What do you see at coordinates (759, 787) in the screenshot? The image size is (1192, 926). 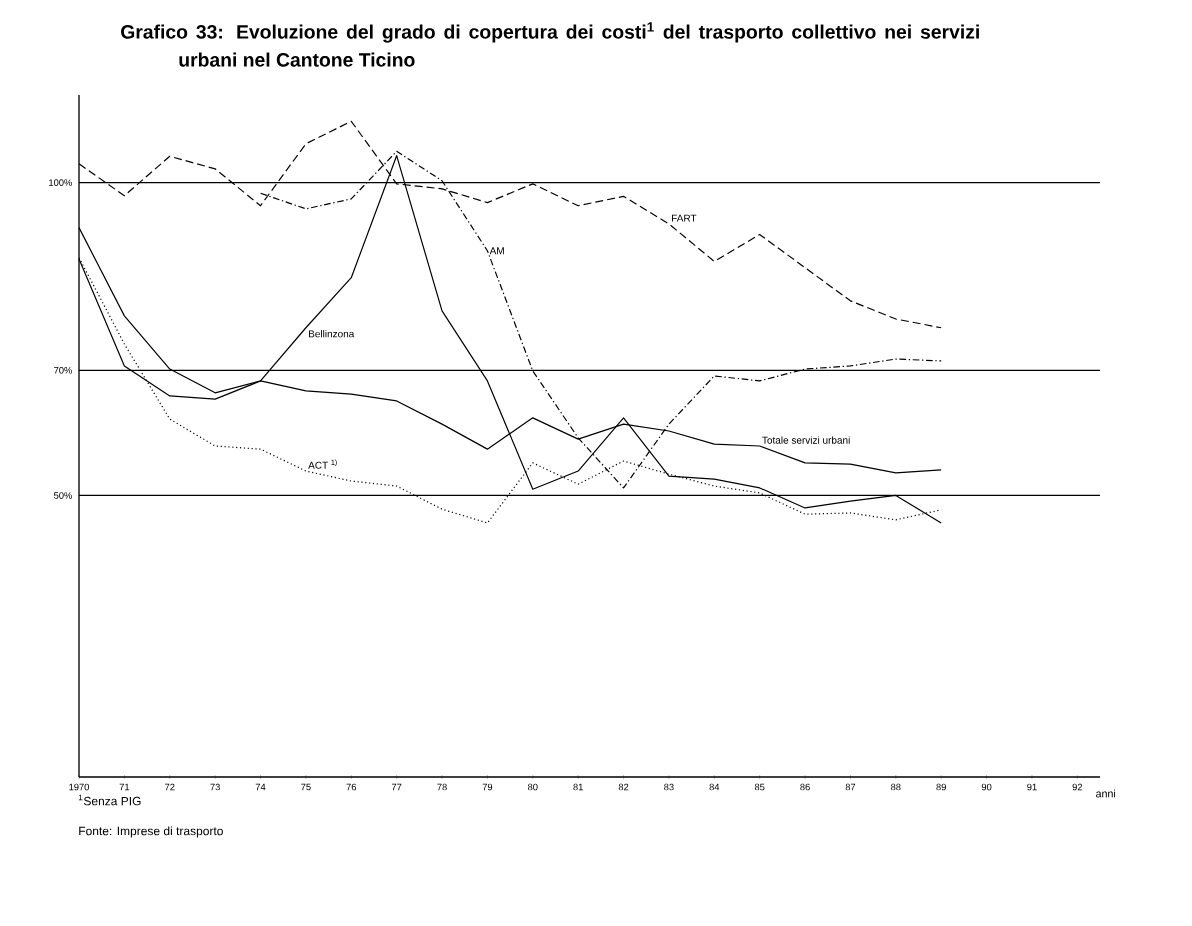 I see `x-tick-label: 85` at bounding box center [759, 787].